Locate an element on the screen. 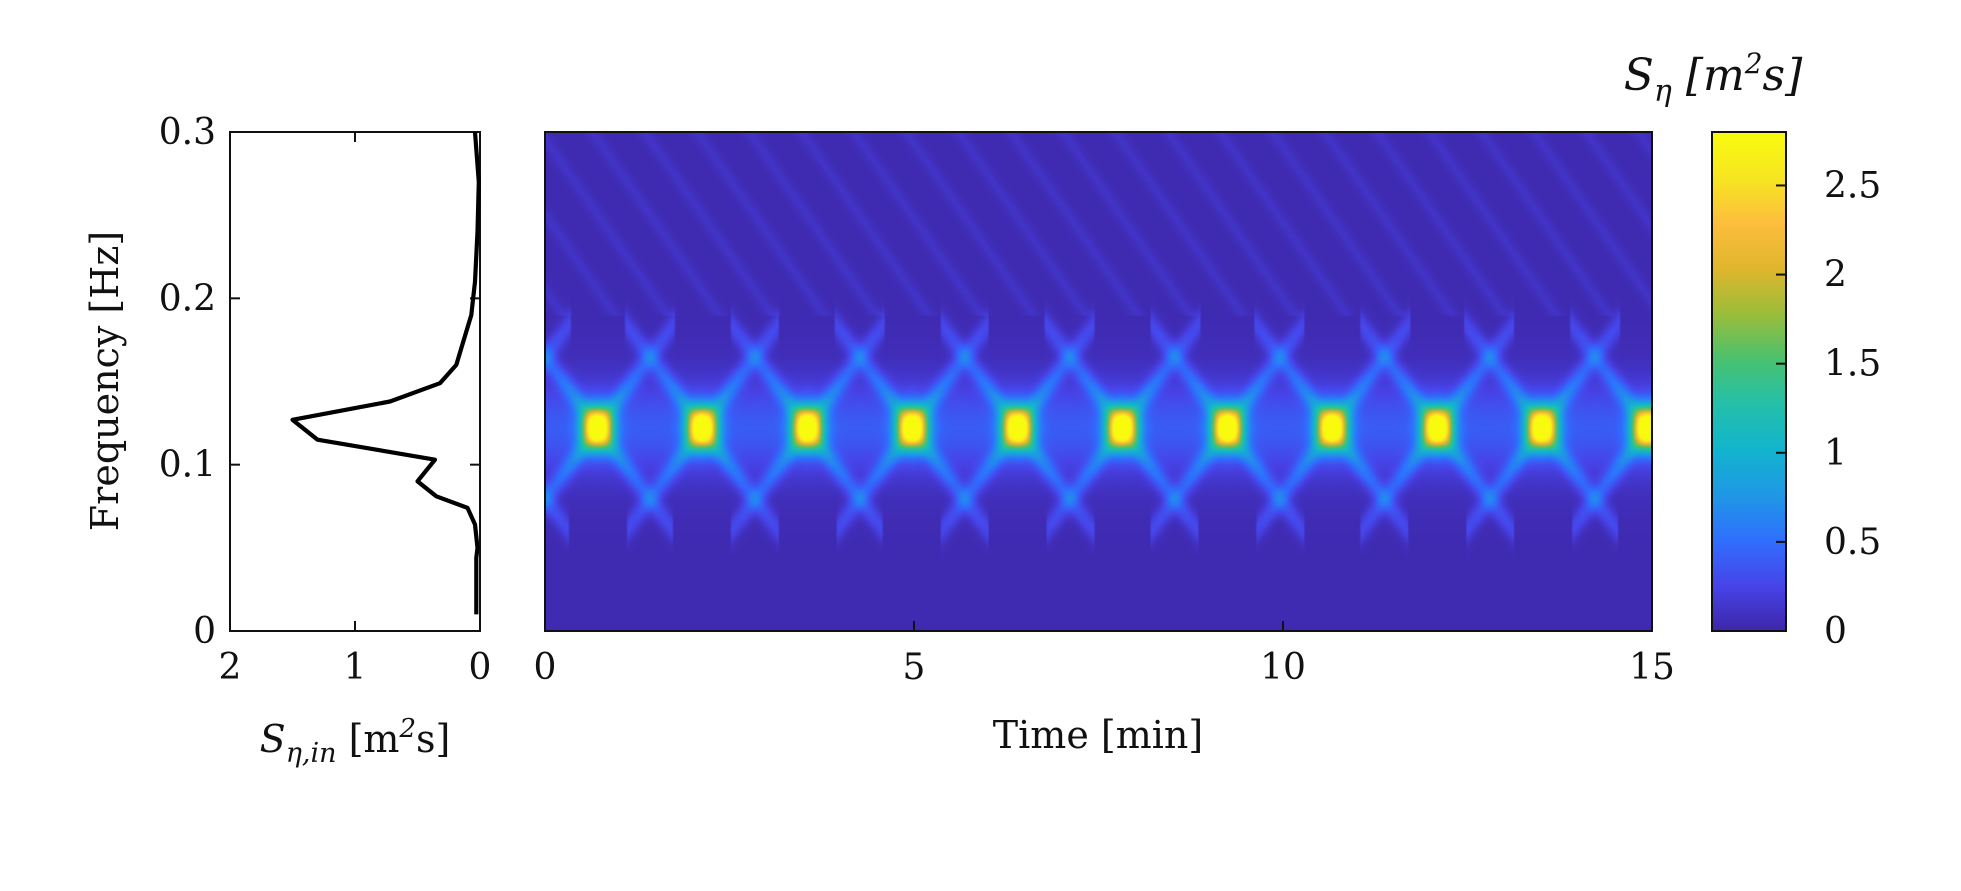  colorbar-title-unit-sup: 2 is located at coordinates (1753, 63).